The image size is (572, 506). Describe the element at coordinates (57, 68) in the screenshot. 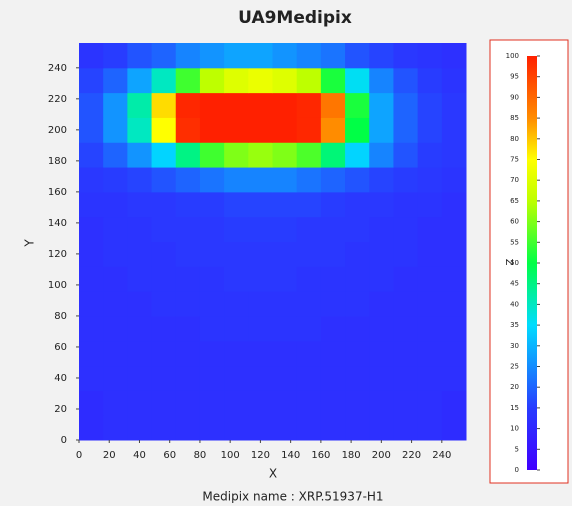

I see `y-tick-label: 240` at that location.